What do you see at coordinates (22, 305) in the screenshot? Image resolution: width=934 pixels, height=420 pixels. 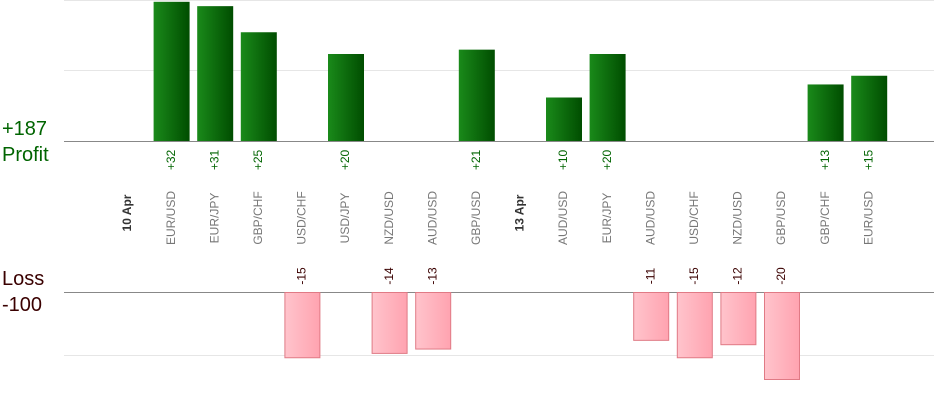 I see `loss-total-value: -100` at bounding box center [22, 305].